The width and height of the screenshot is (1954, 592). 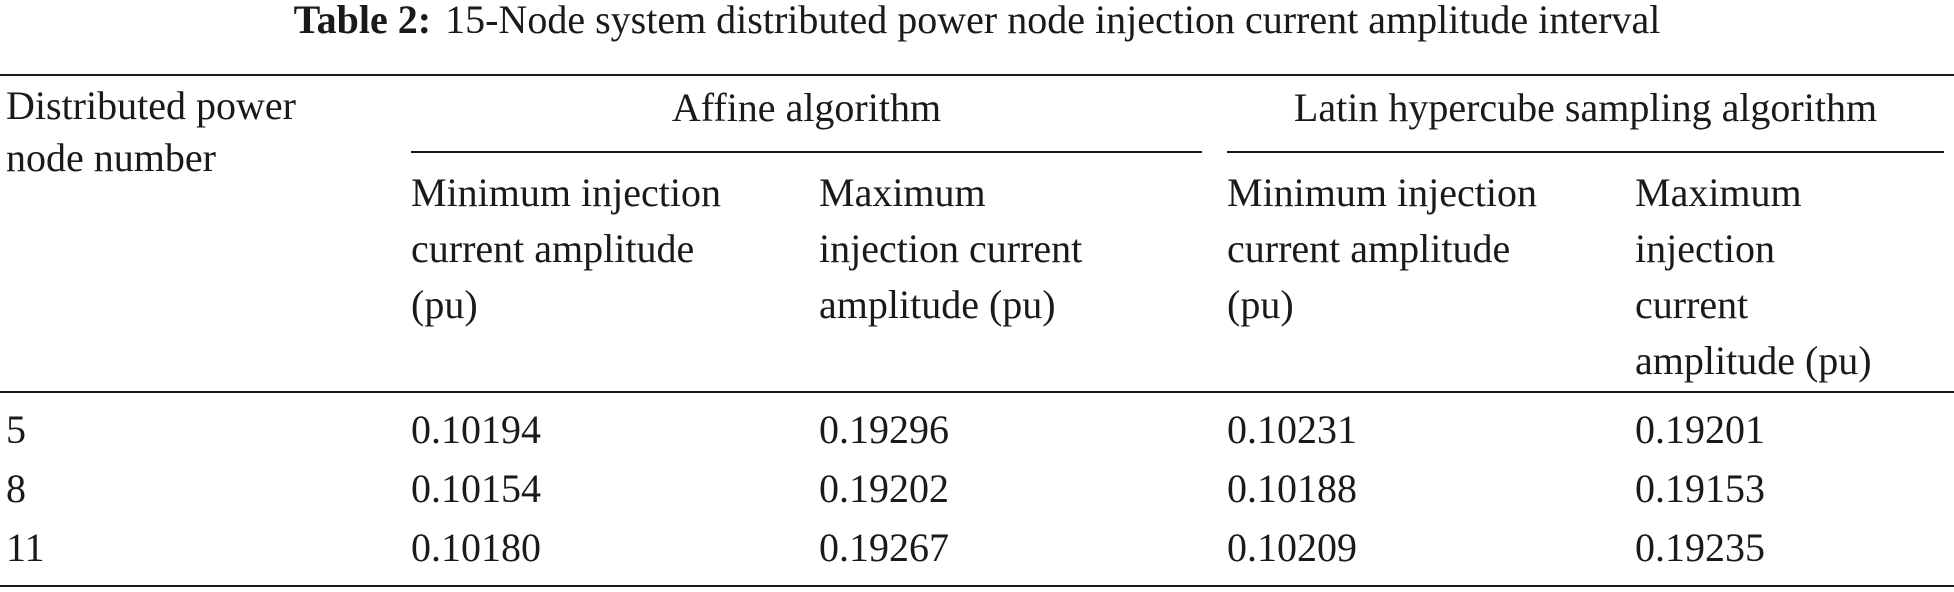 What do you see at coordinates (476, 547) in the screenshot?
I see `cell: 0.10180` at bounding box center [476, 547].